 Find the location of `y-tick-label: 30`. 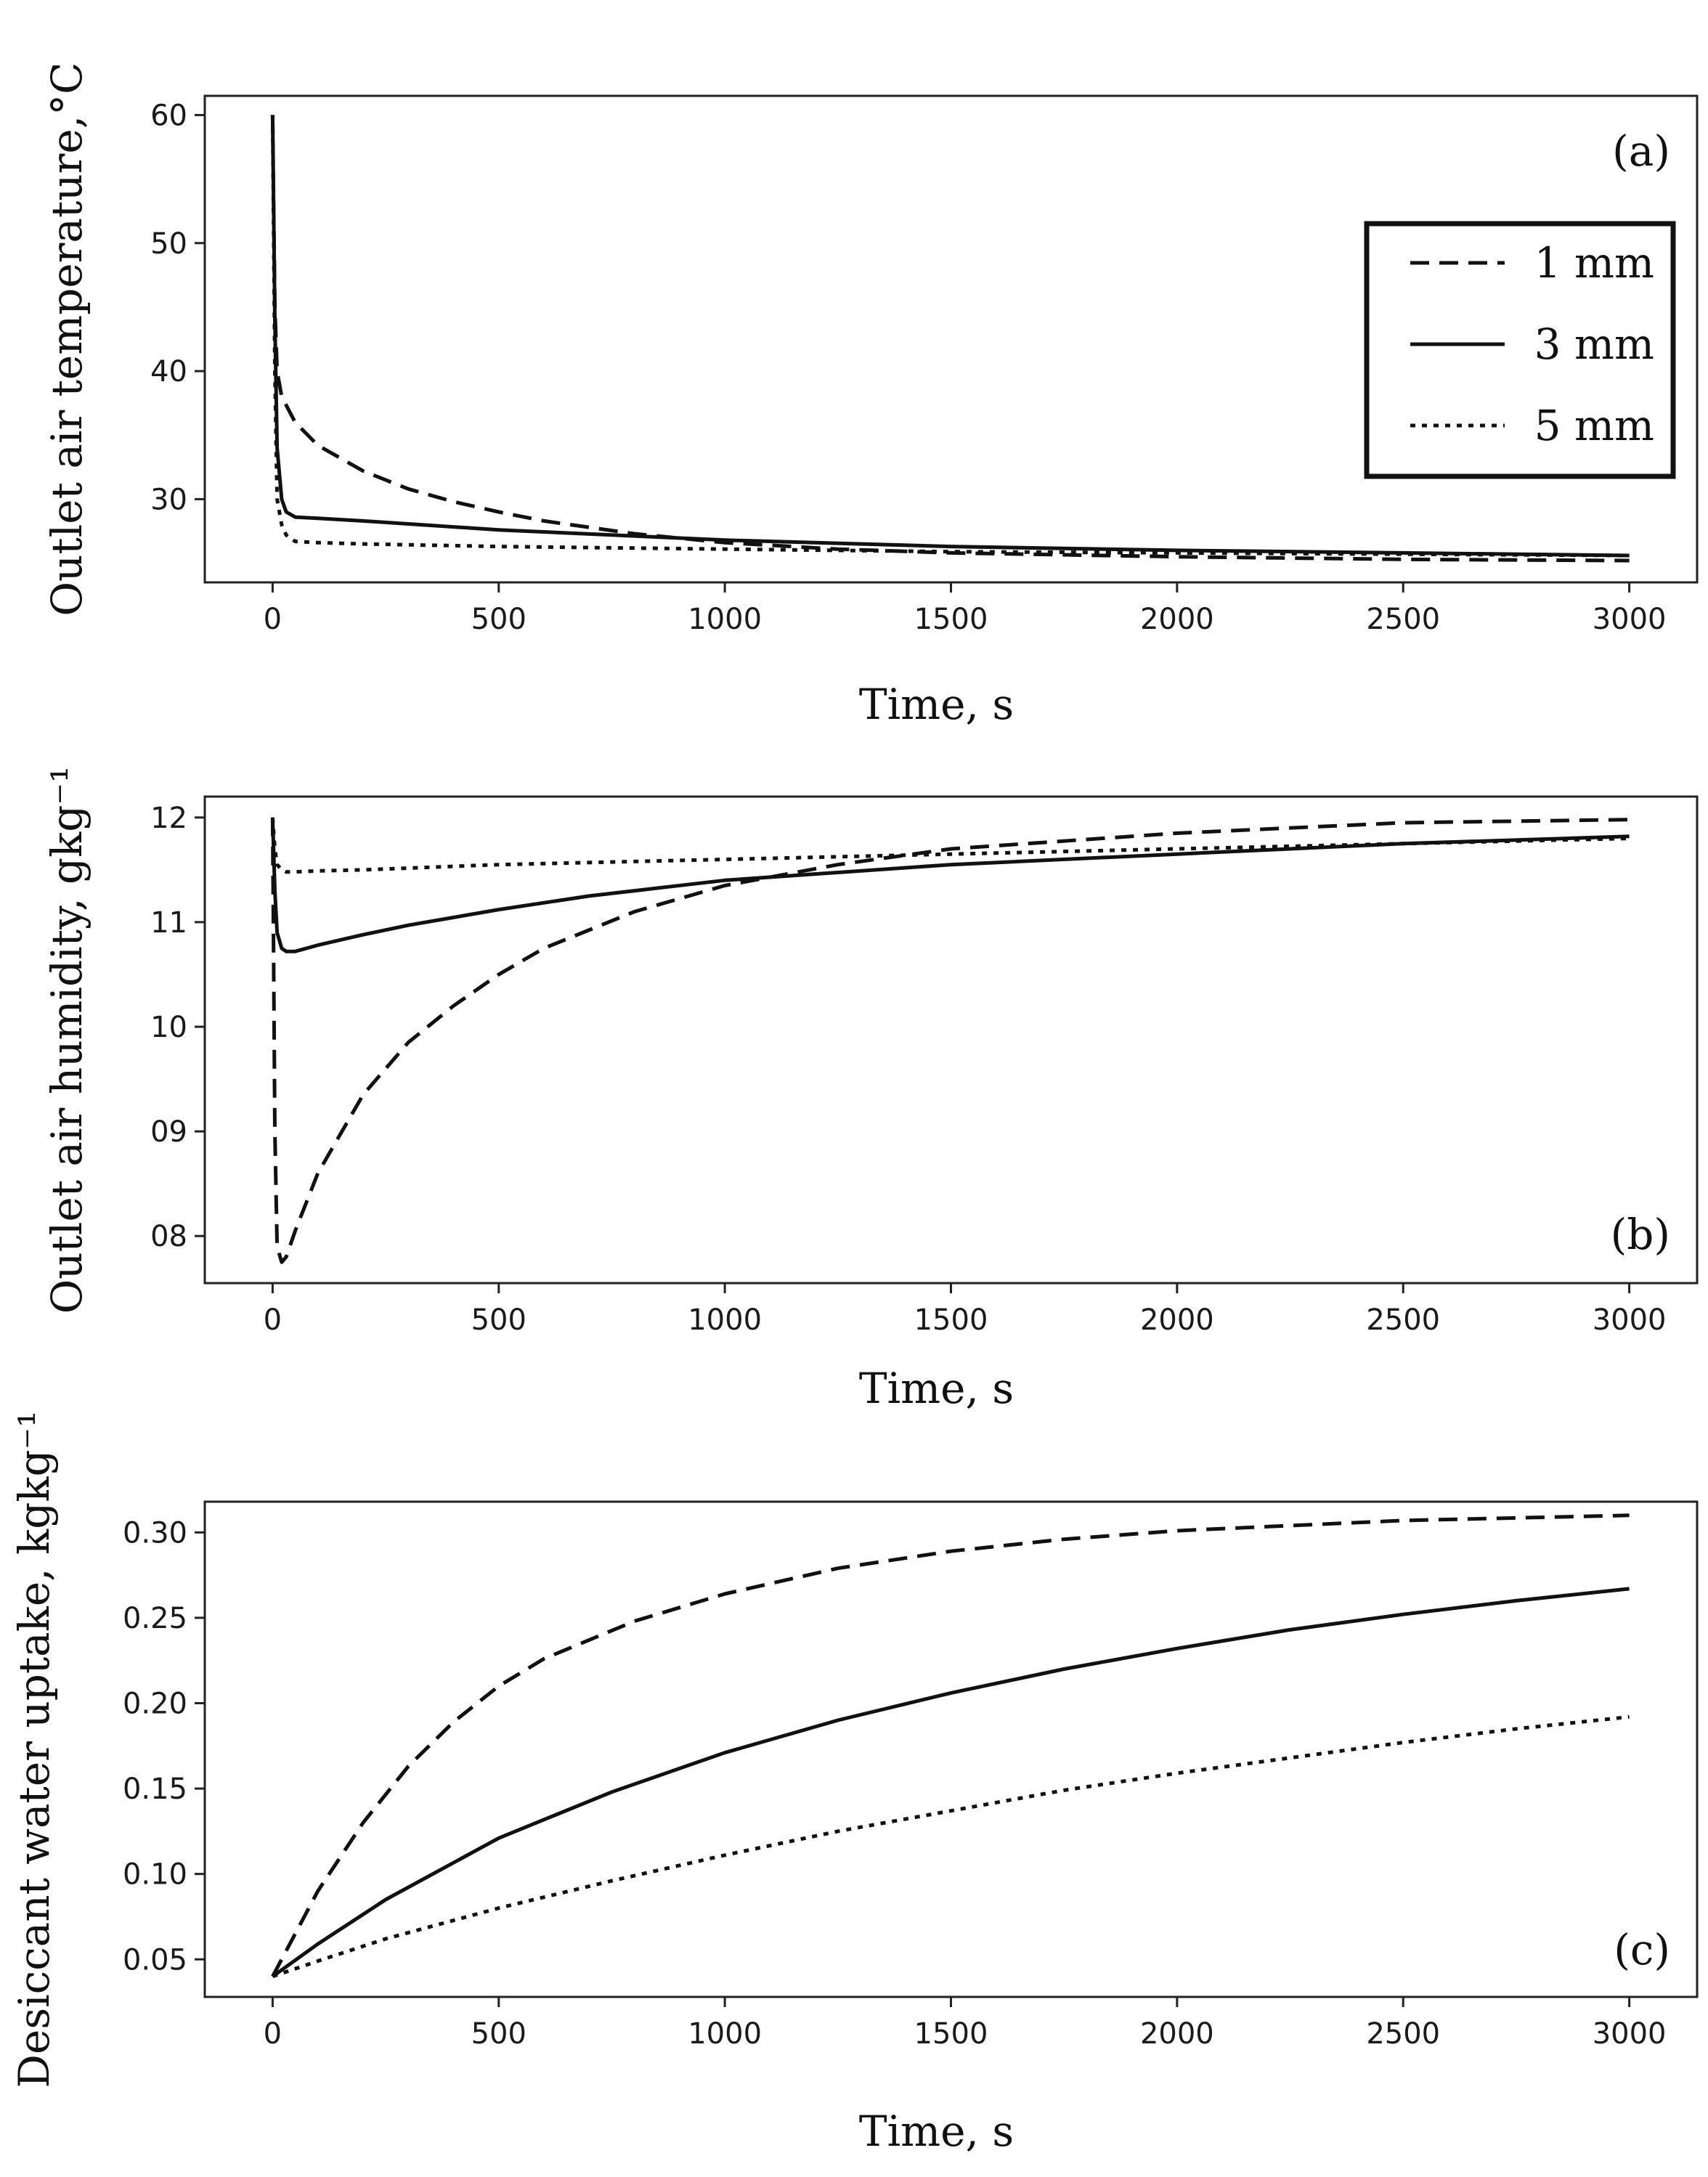

y-tick-label: 30 is located at coordinates (168, 500).